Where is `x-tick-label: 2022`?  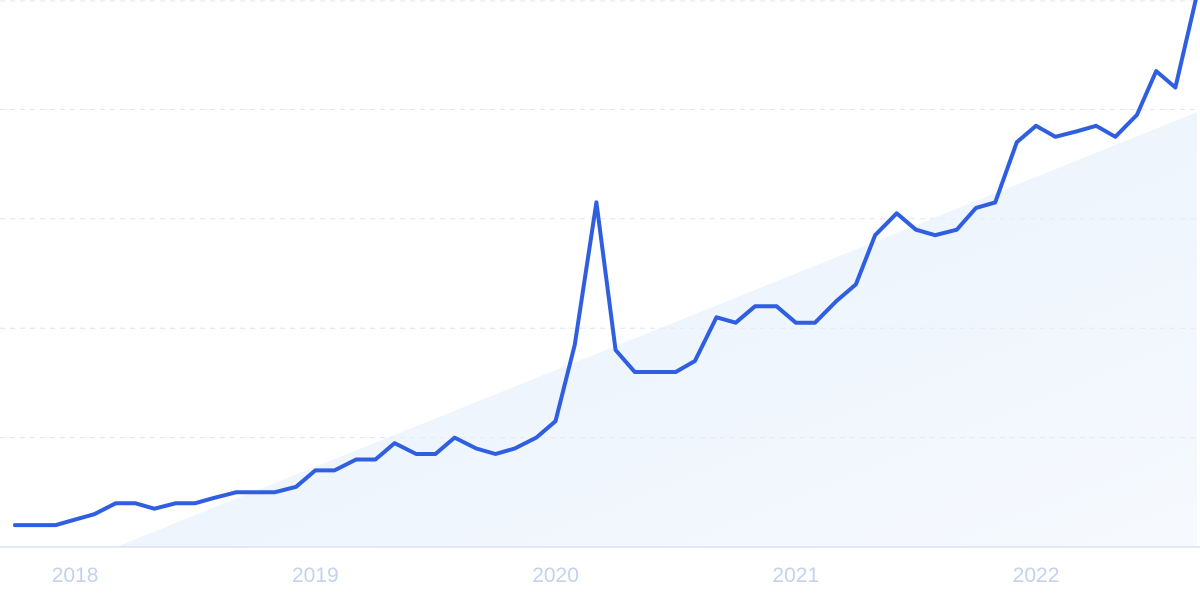 x-tick-label: 2022 is located at coordinates (1036, 575).